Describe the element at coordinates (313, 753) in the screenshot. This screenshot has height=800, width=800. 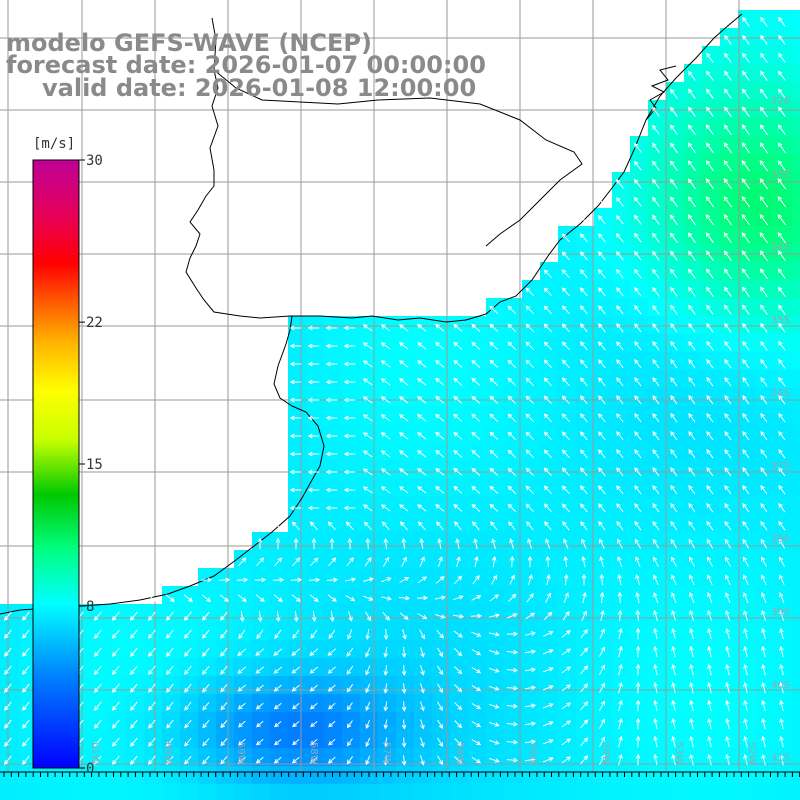
I see `longitude-label: 58W` at that location.